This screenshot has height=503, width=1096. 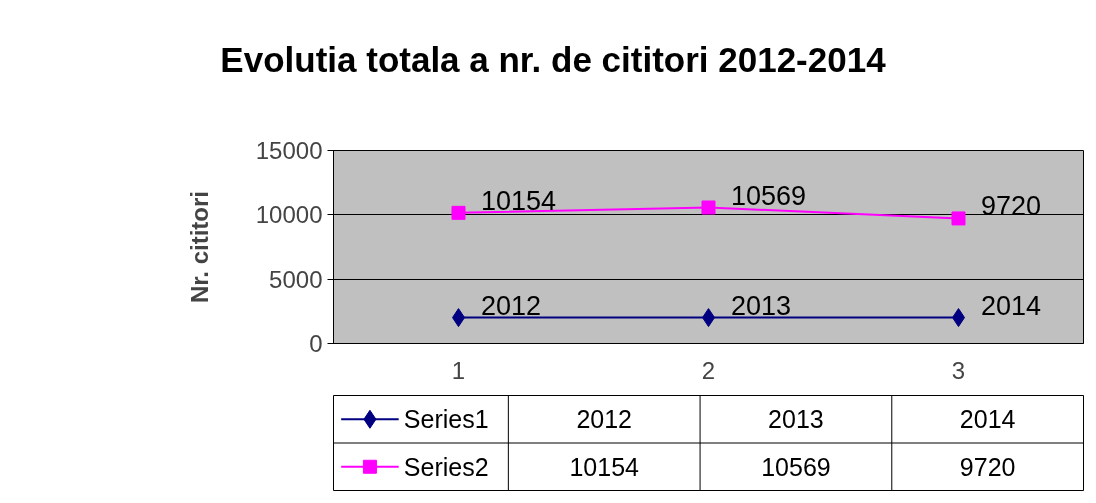 What do you see at coordinates (458, 370) in the screenshot?
I see `x-tick-label: 1` at bounding box center [458, 370].